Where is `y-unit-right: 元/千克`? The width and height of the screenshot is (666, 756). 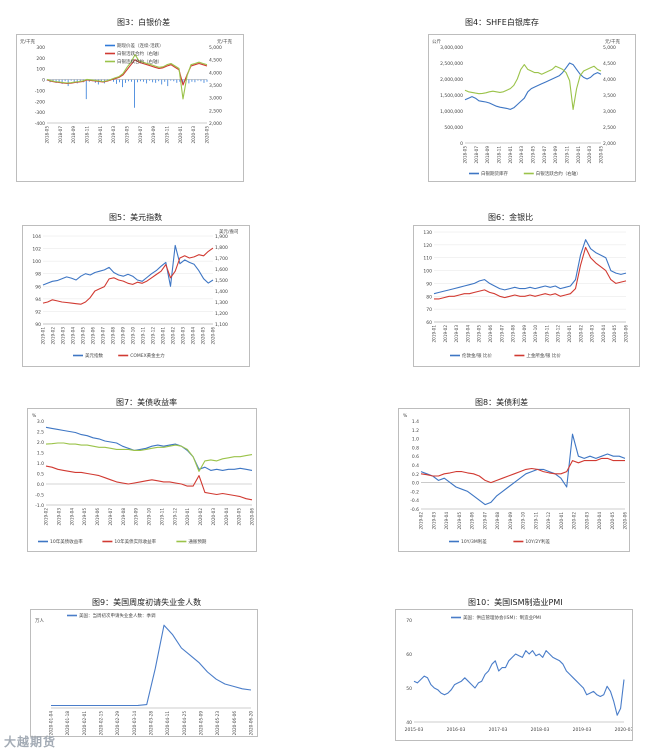 y-unit-right: 元/千克 is located at coordinates (613, 41).